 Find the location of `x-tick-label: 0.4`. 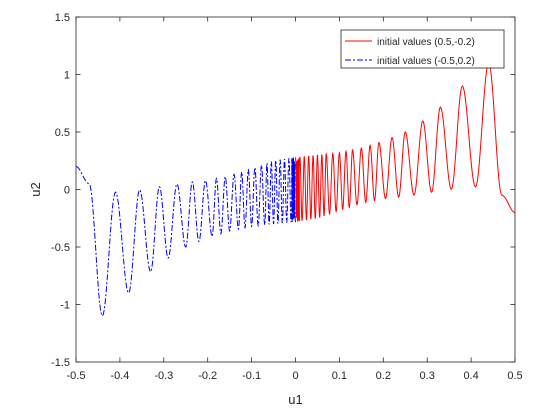

x-tick-label: 0.4 is located at coordinates (470, 376).